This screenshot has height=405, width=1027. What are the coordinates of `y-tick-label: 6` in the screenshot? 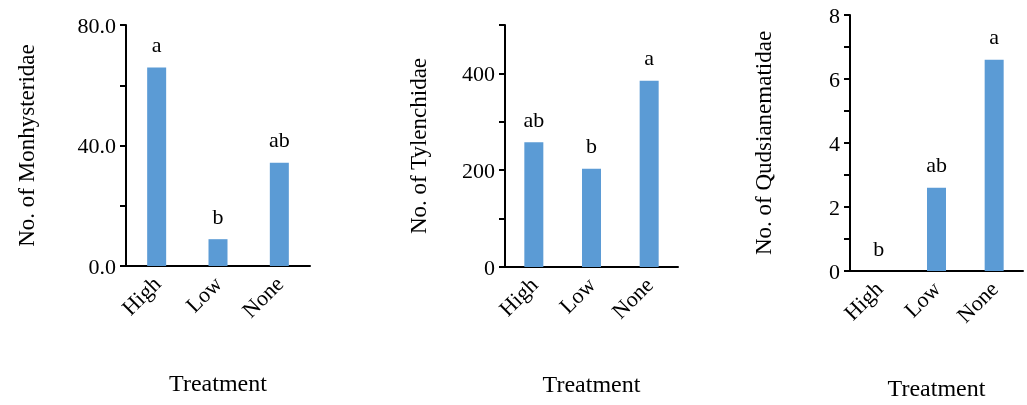 It's located at (834, 79).